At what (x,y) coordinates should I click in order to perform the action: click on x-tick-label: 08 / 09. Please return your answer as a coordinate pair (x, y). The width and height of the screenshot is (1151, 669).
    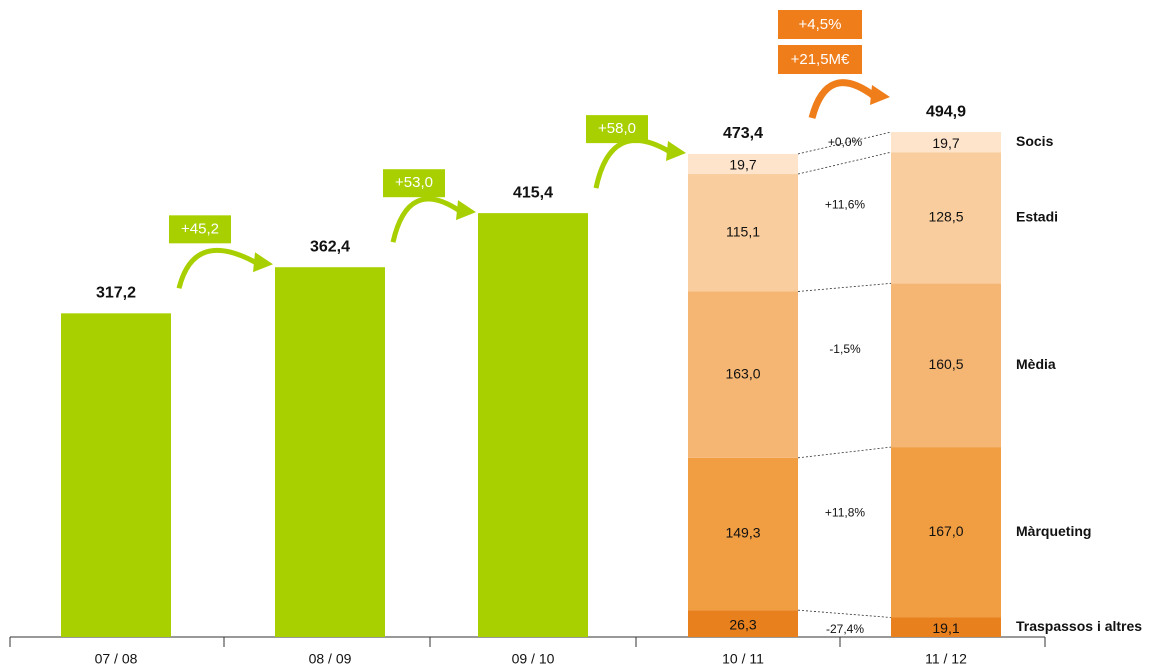
    Looking at the image, I should click on (330, 659).